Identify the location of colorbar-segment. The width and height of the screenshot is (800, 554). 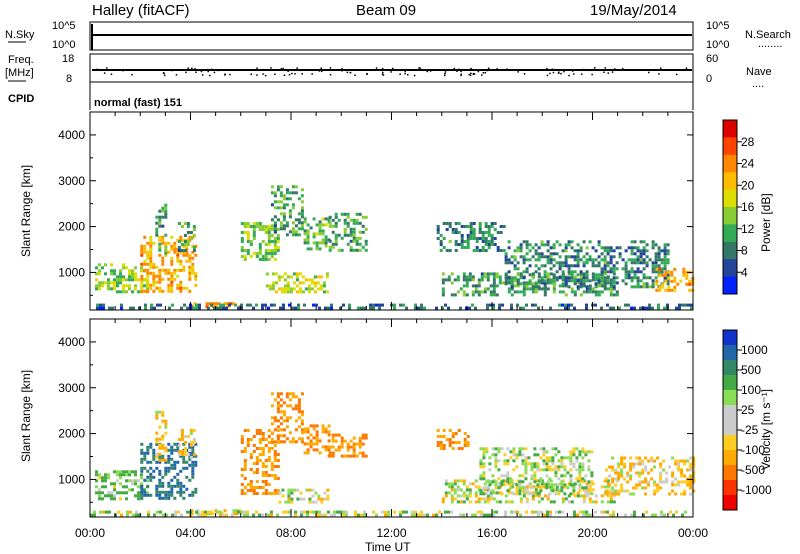
(730, 198).